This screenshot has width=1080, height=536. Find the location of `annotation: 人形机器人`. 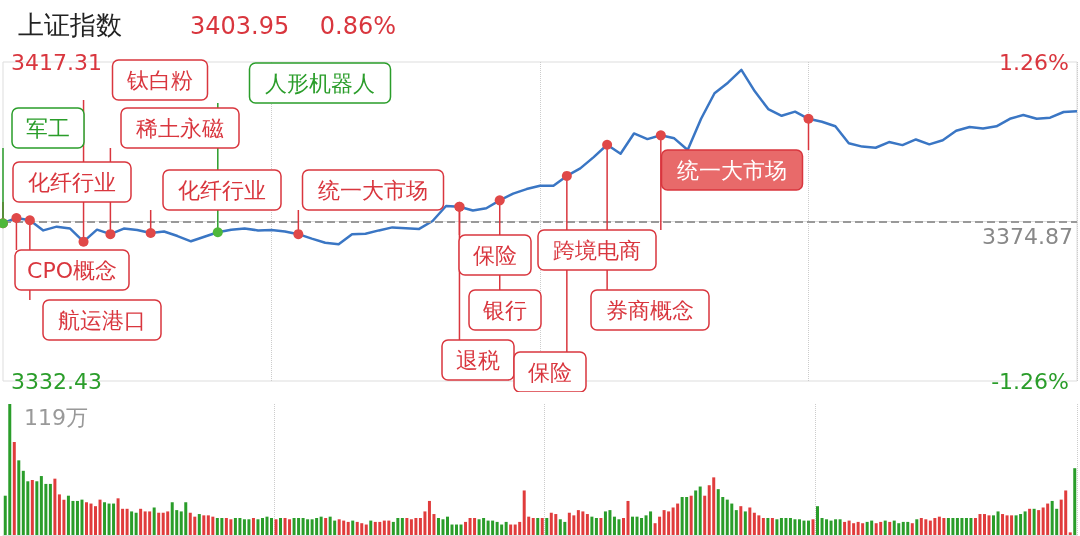

annotation: 人形机器人 is located at coordinates (320, 83).